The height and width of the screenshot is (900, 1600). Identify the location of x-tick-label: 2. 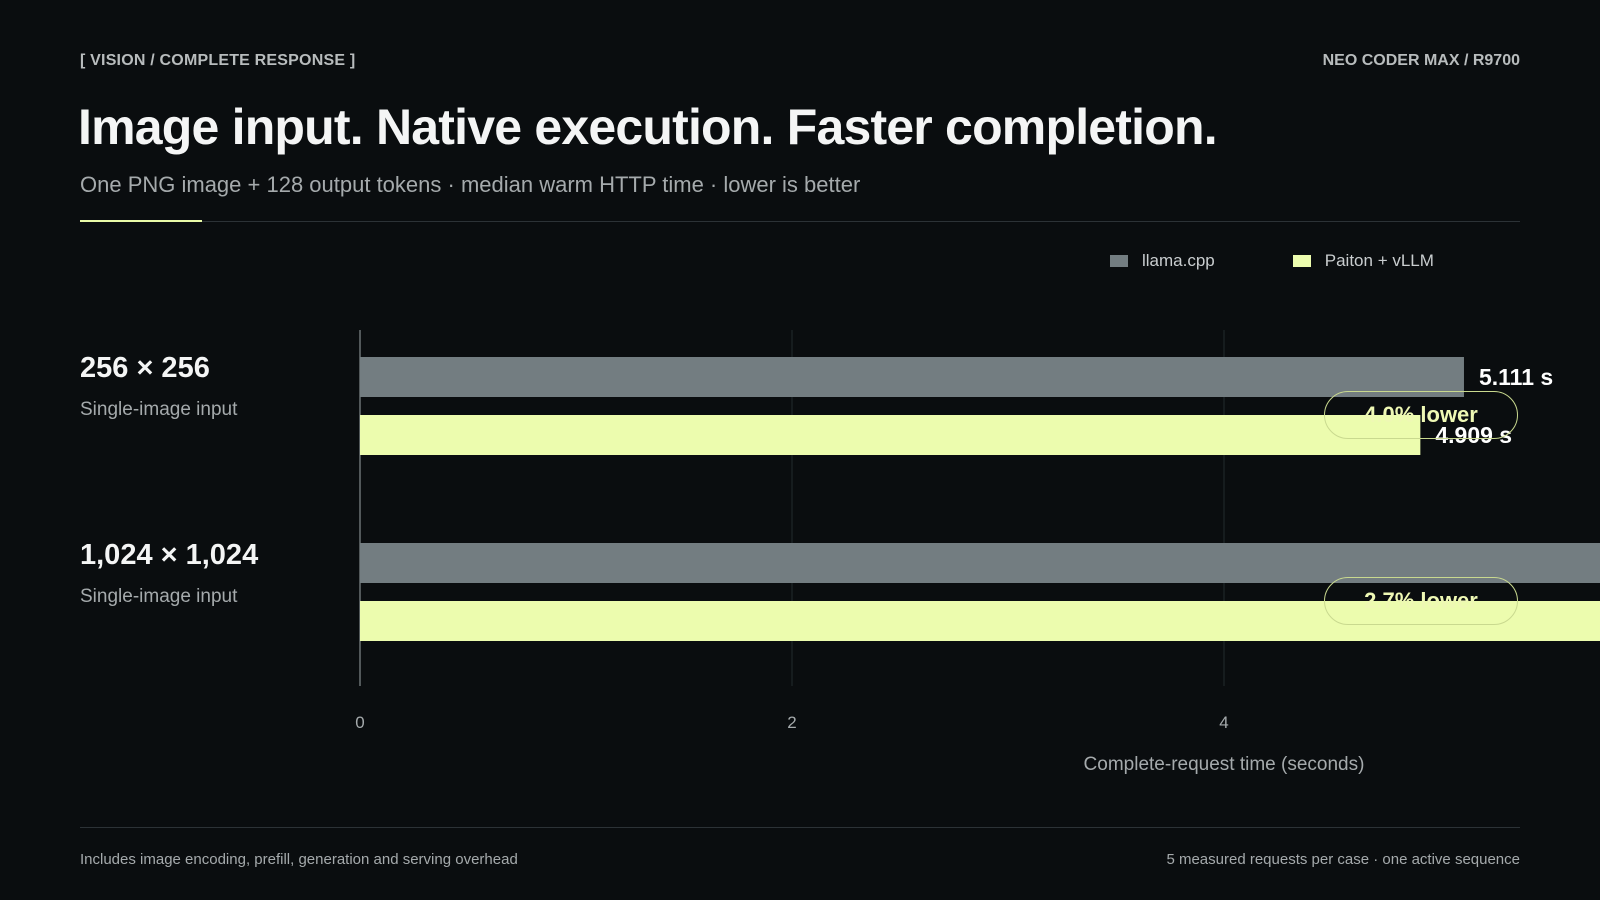
(791, 722).